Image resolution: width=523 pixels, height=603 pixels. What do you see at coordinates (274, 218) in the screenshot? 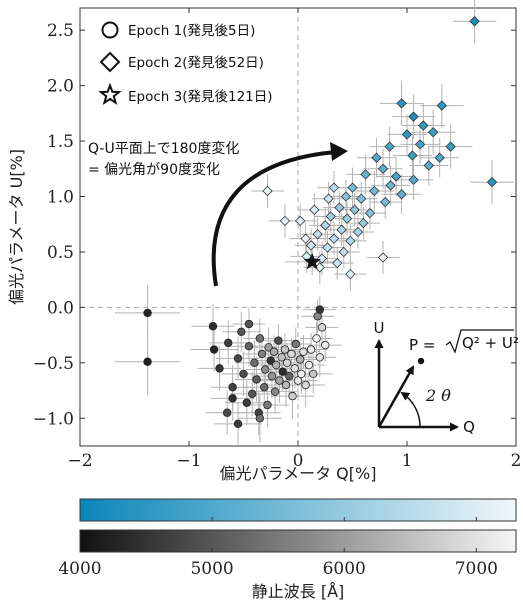
I see `rotation-arrow` at bounding box center [274, 218].